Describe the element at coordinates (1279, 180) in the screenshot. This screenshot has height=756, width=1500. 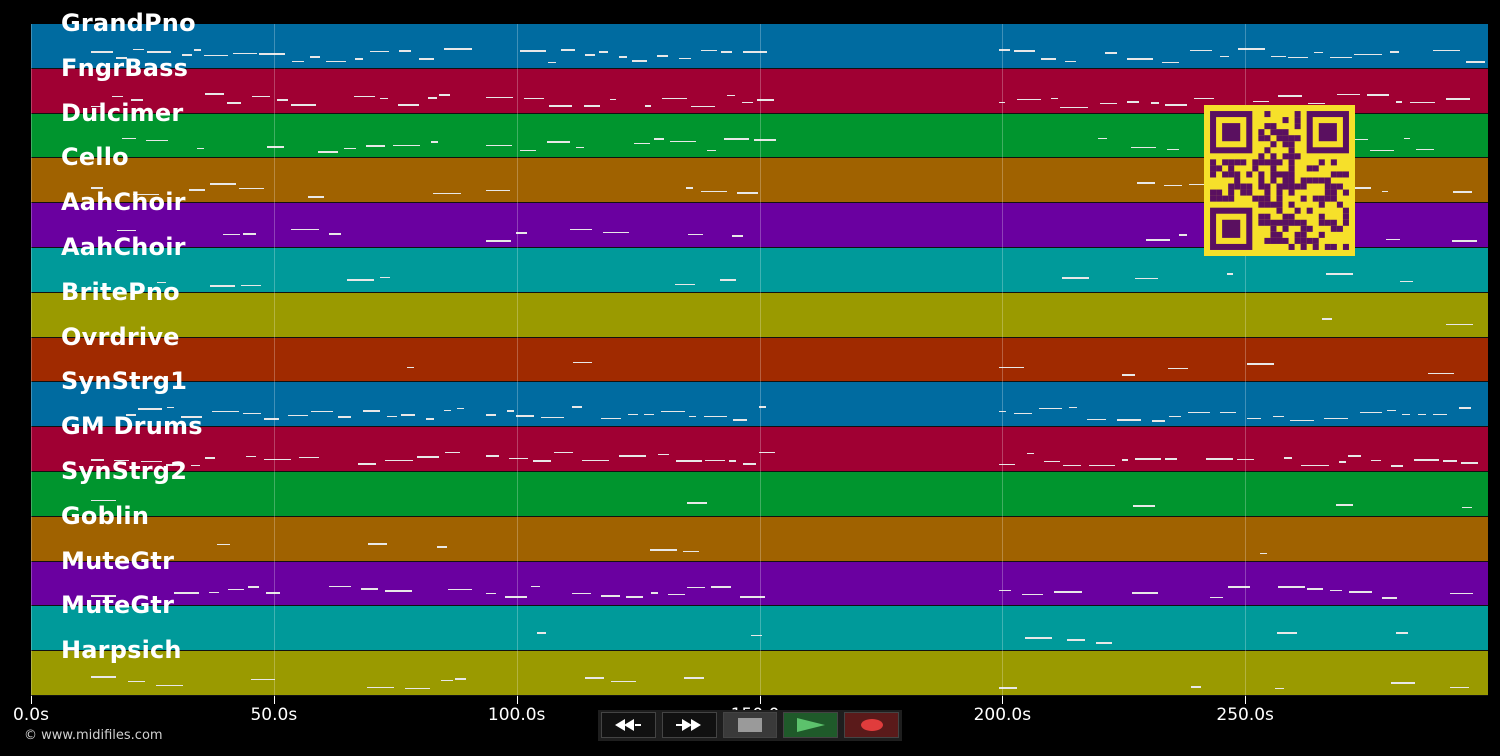
I see `qr-code` at that location.